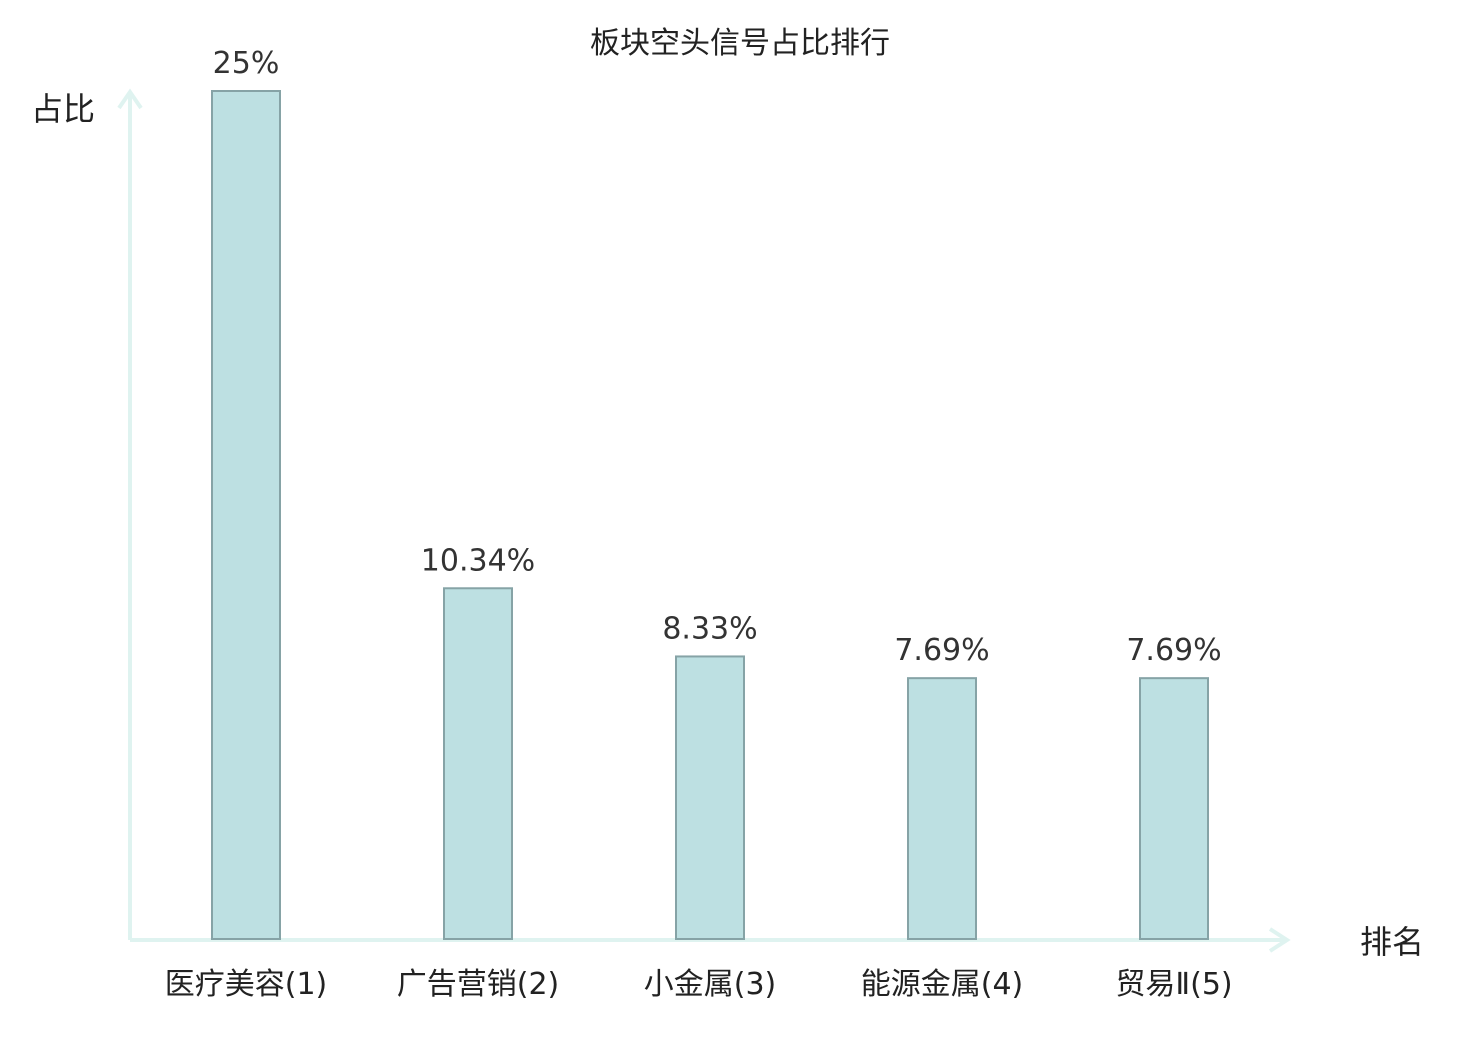 This screenshot has height=1040, width=1480. Describe the element at coordinates (246, 63) in the screenshot. I see `bar-value-label: 25%` at that location.